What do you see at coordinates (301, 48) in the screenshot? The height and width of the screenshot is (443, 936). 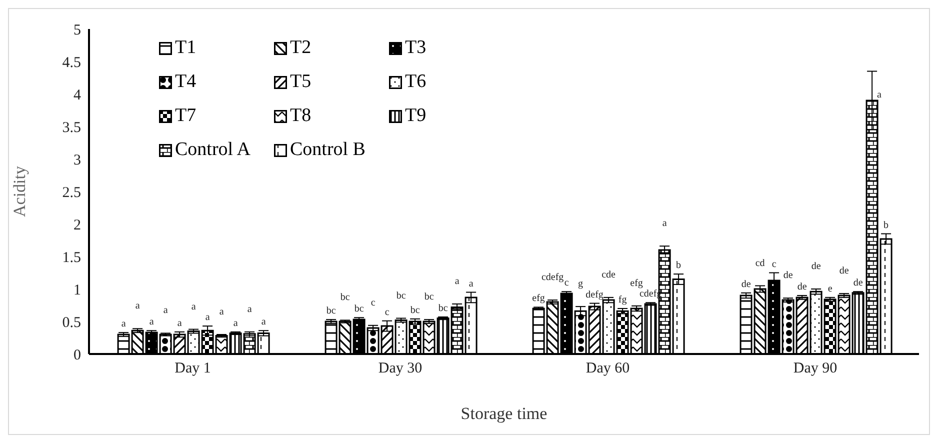 I see `legend-label: T2` at bounding box center [301, 48].